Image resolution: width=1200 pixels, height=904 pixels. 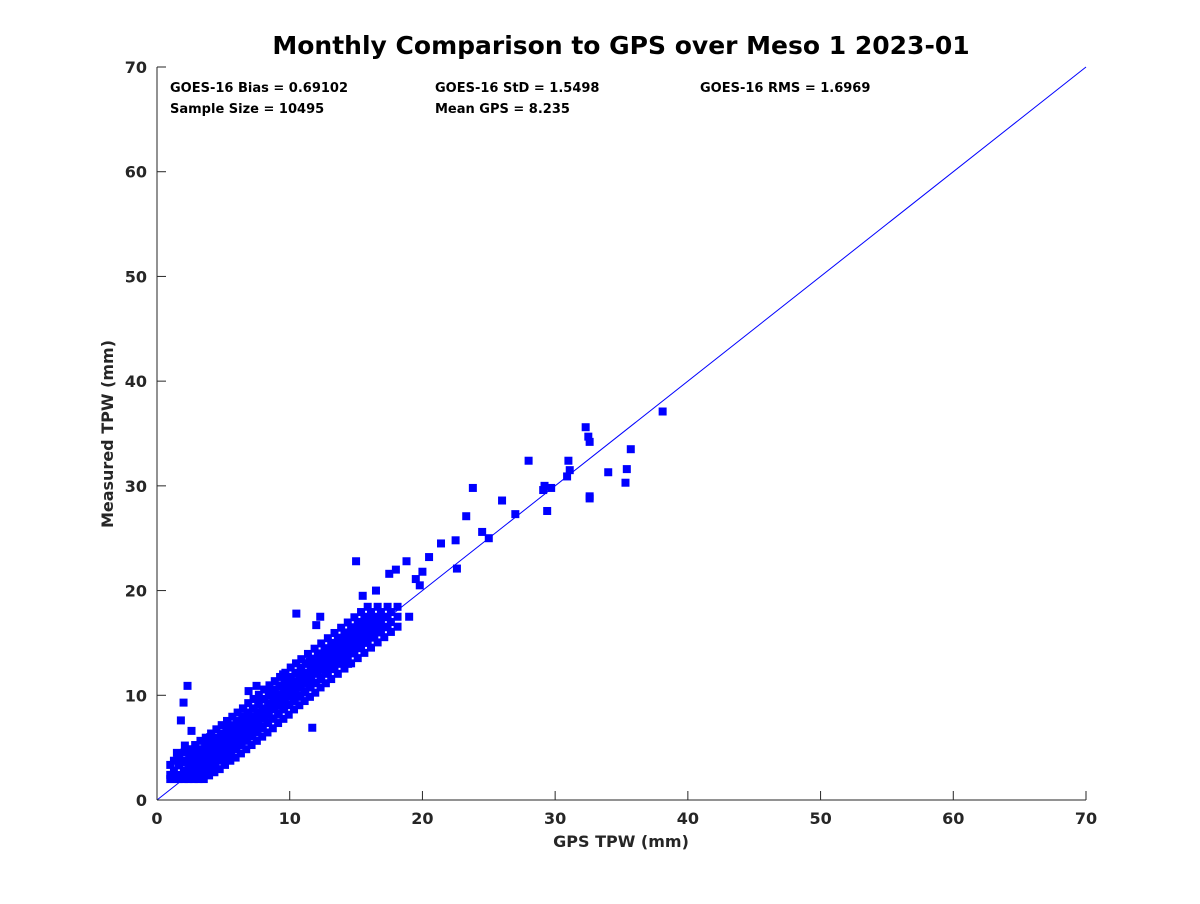 I want to click on stat-std-label: GOES-16 StD = 1.5498, so click(x=517, y=88).